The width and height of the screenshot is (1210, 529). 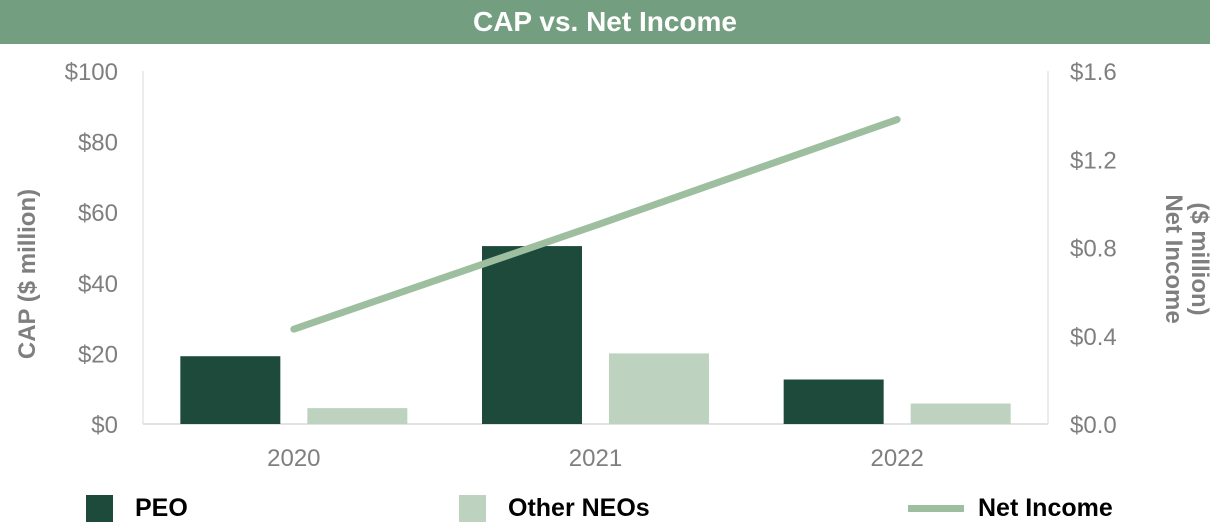 I want to click on y2-tick-label: $0.4, so click(x=1093, y=337).